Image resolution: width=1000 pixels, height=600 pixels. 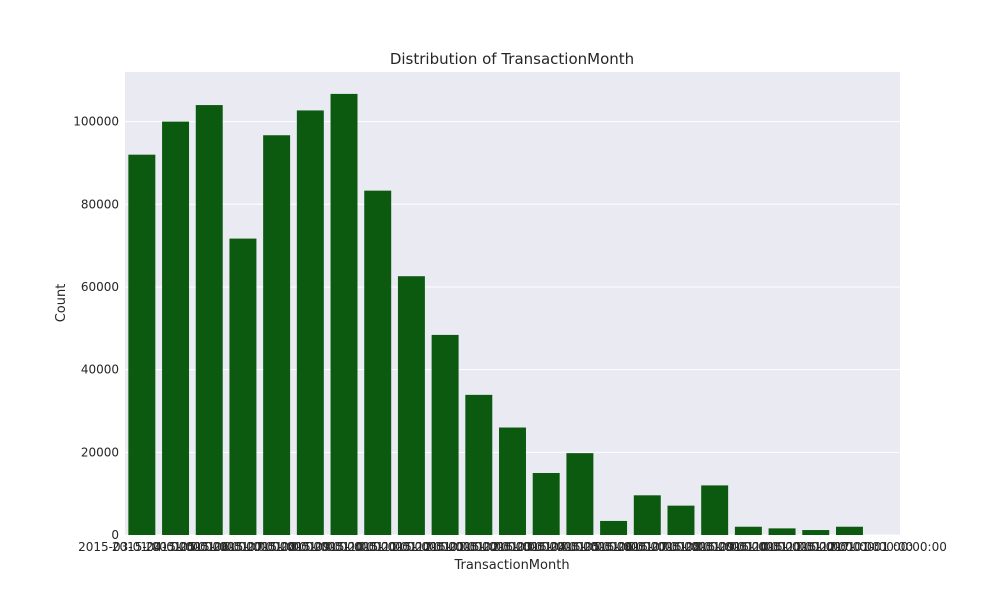 I want to click on x-tick-label: 2016-11-01 00:00:00, so click(x=815, y=547).